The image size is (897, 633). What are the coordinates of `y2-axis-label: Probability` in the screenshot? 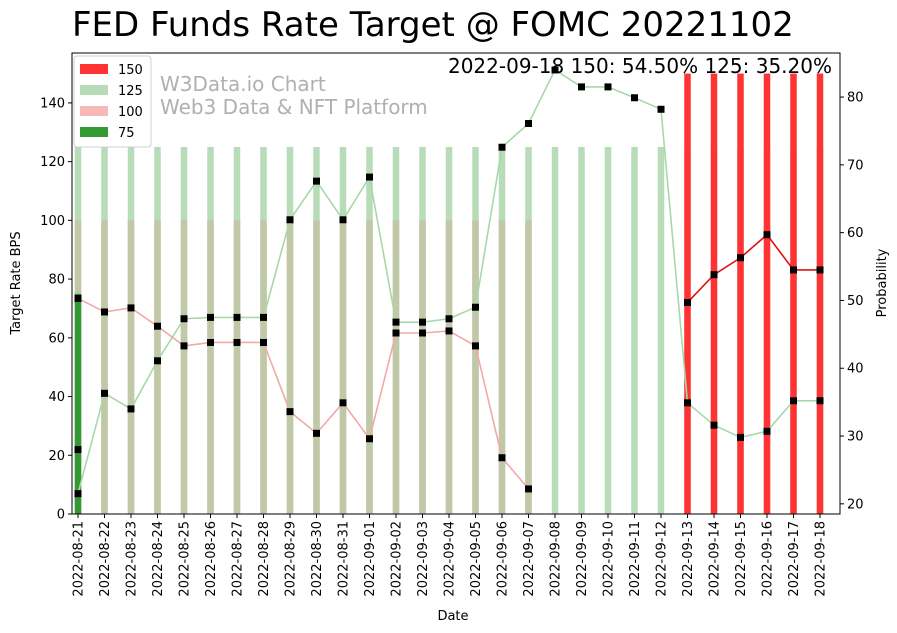 It's located at (882, 282).